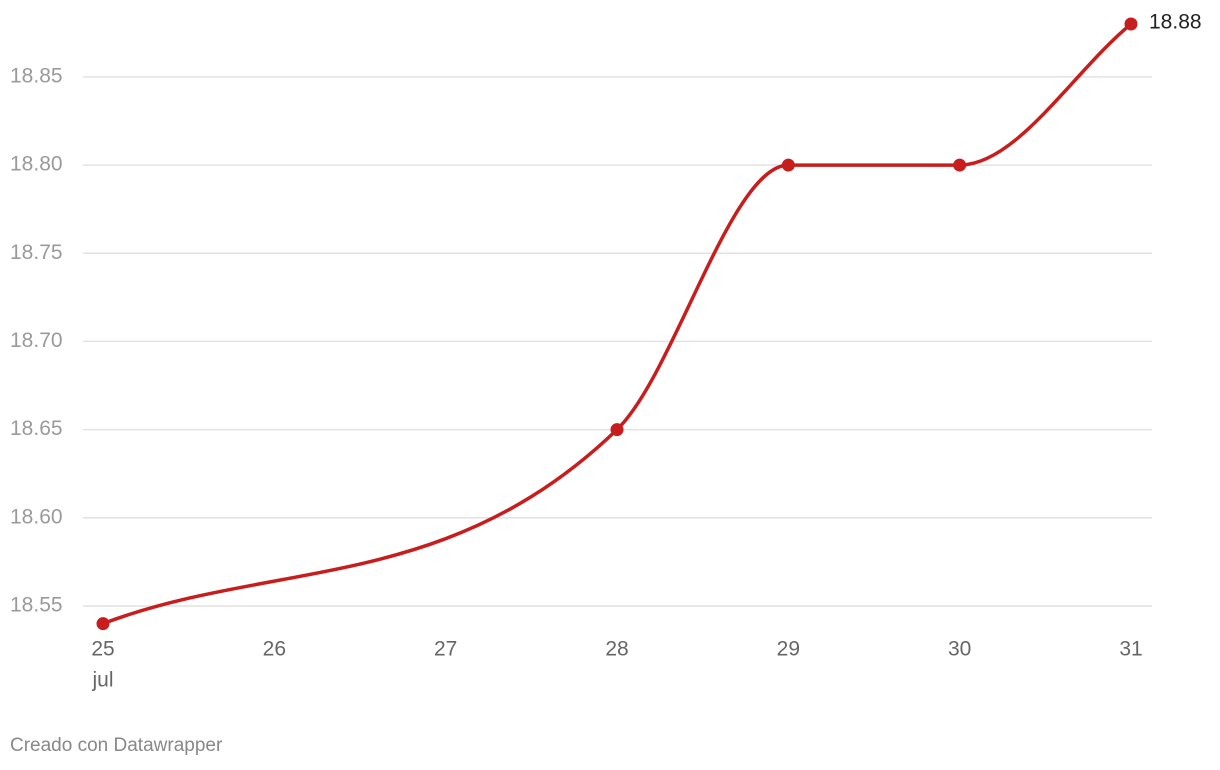 The image size is (1220, 770). What do you see at coordinates (274, 649) in the screenshot?
I see `x-tick-label: 26` at bounding box center [274, 649].